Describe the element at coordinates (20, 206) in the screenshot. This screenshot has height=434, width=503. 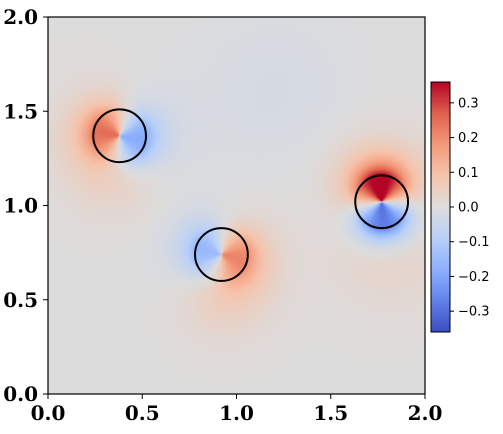
I see `y-tick-label: 1.0` at that location.